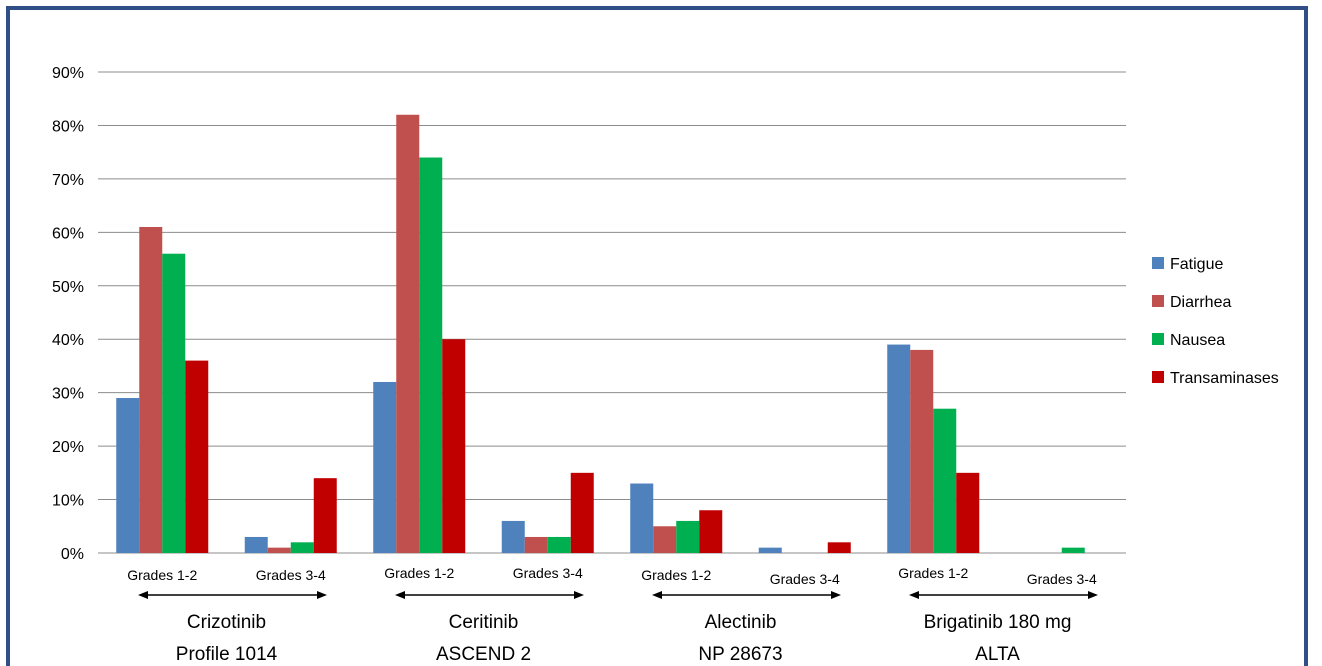  I want to click on group-label-line1: Ceritinib, so click(484, 622).